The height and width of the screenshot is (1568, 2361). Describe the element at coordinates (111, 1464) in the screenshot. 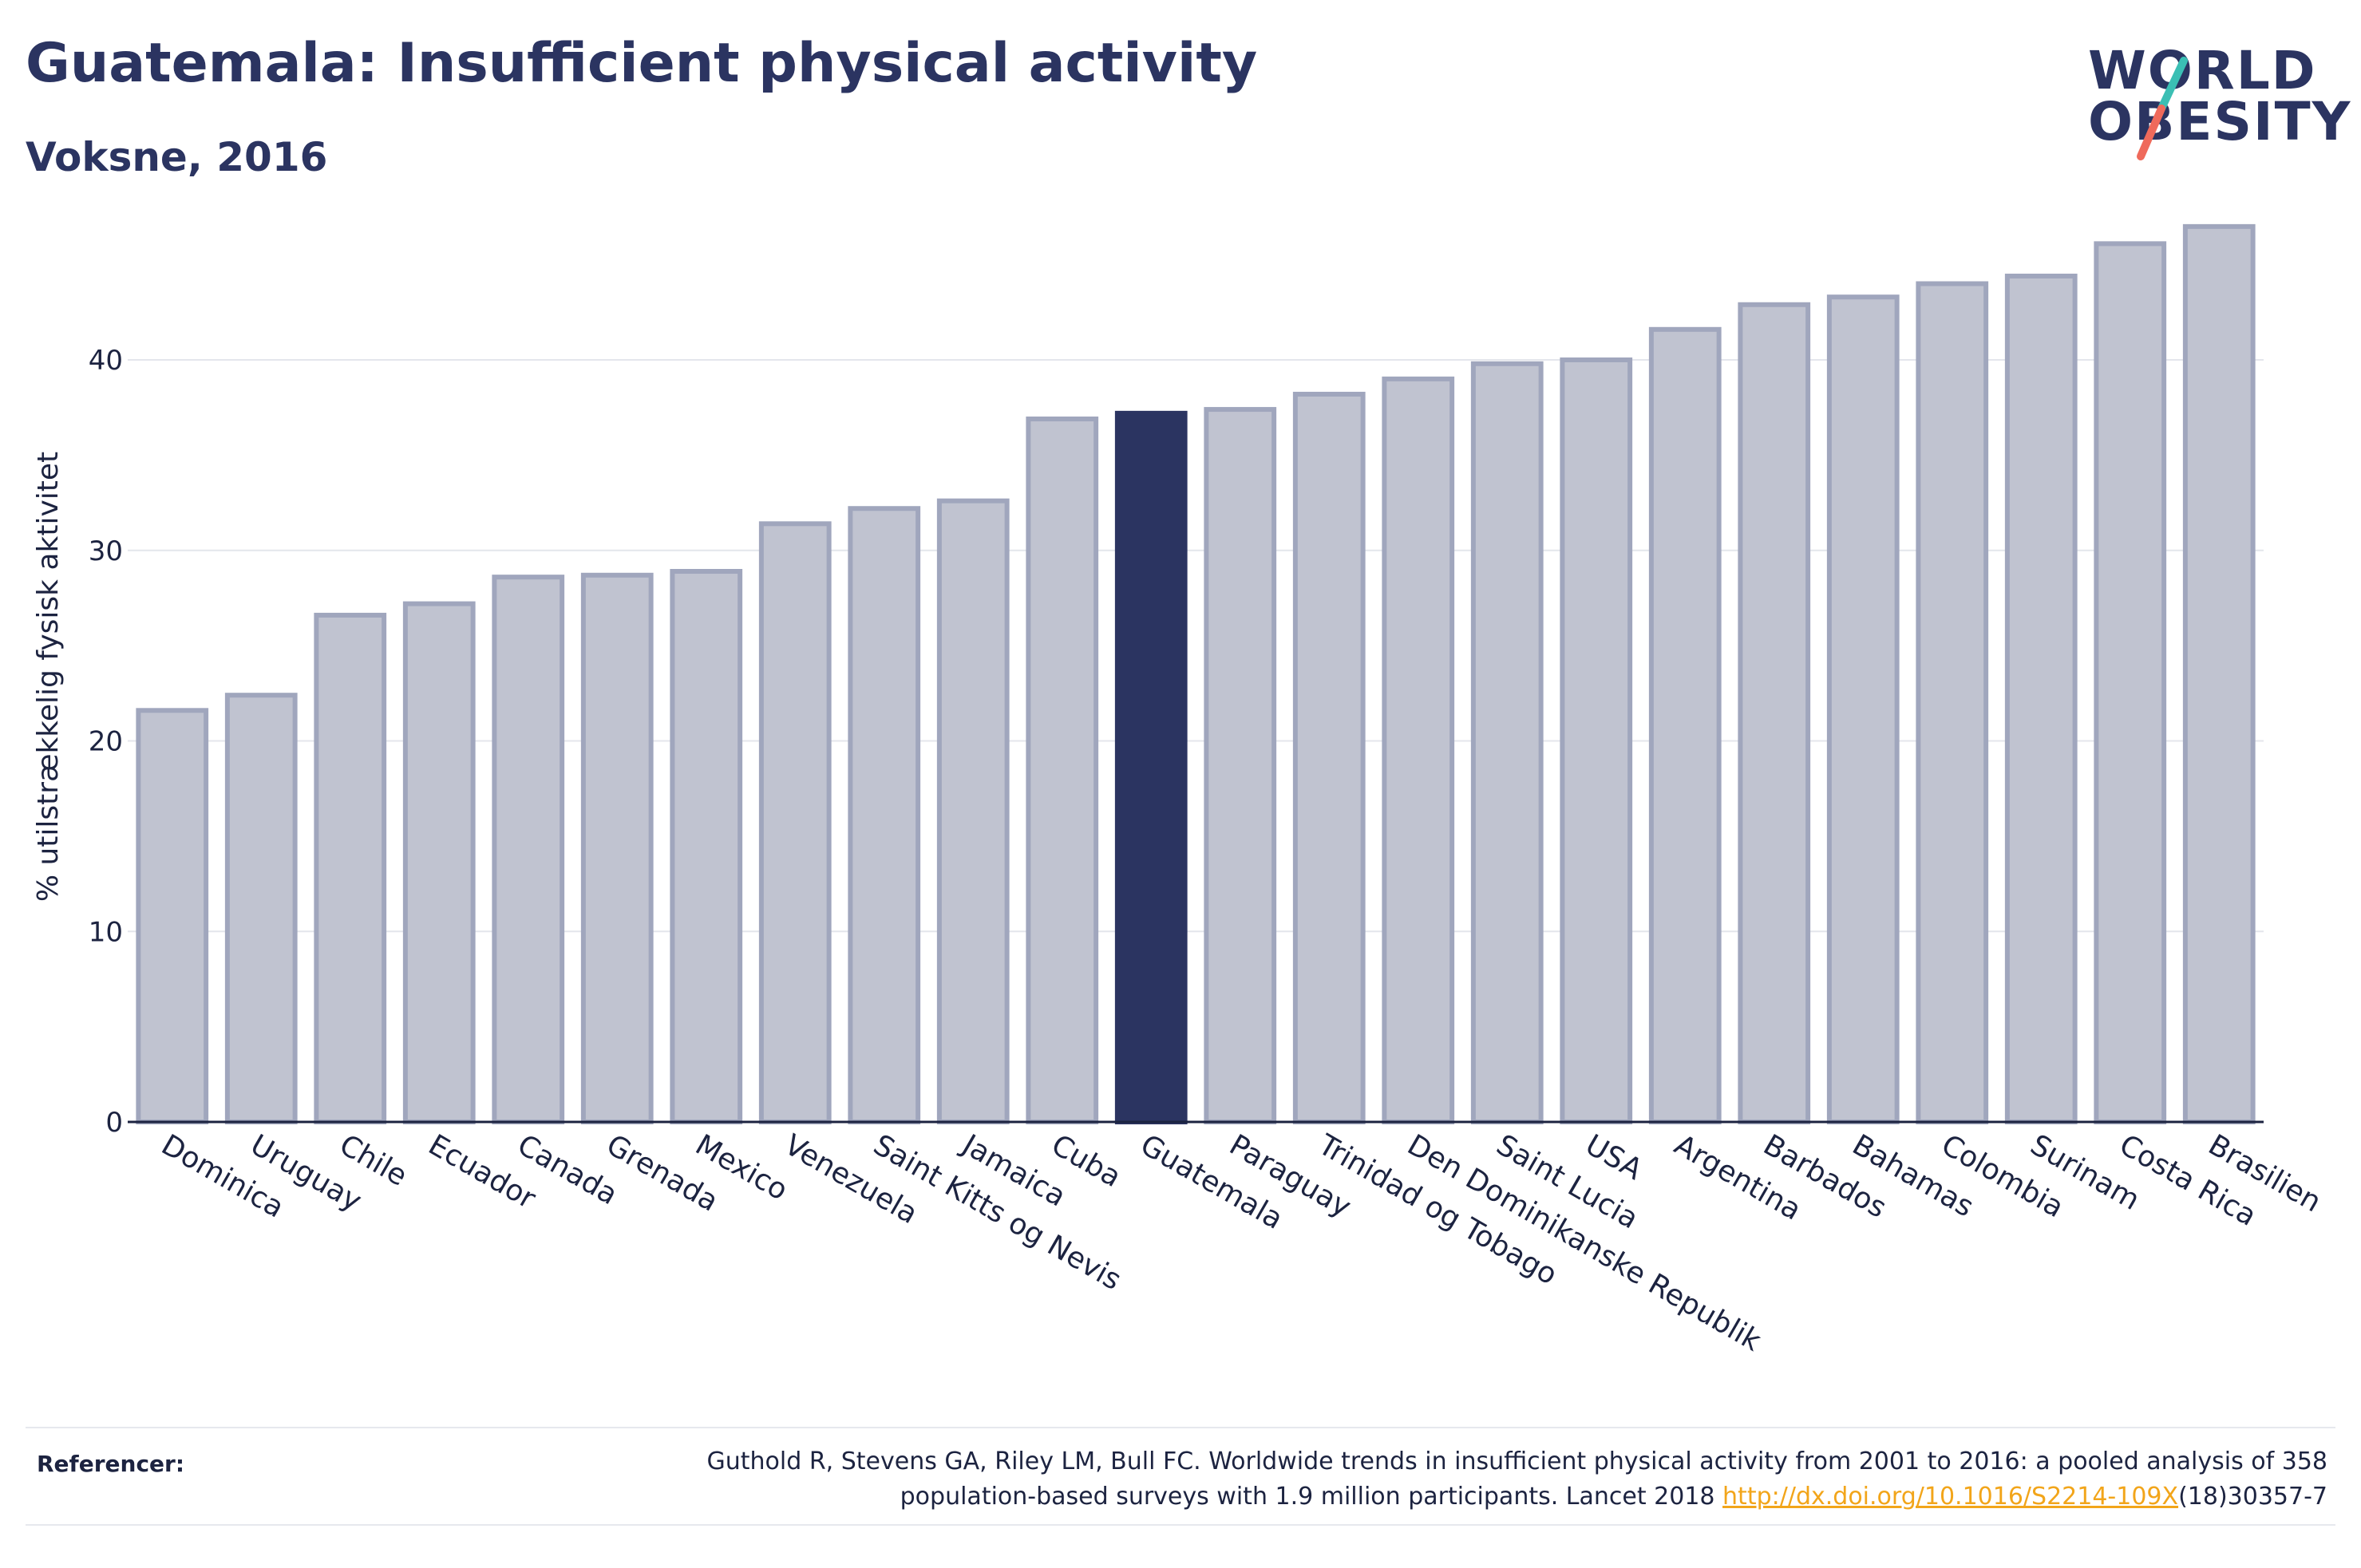

I see `references-label: Referencer:` at that location.